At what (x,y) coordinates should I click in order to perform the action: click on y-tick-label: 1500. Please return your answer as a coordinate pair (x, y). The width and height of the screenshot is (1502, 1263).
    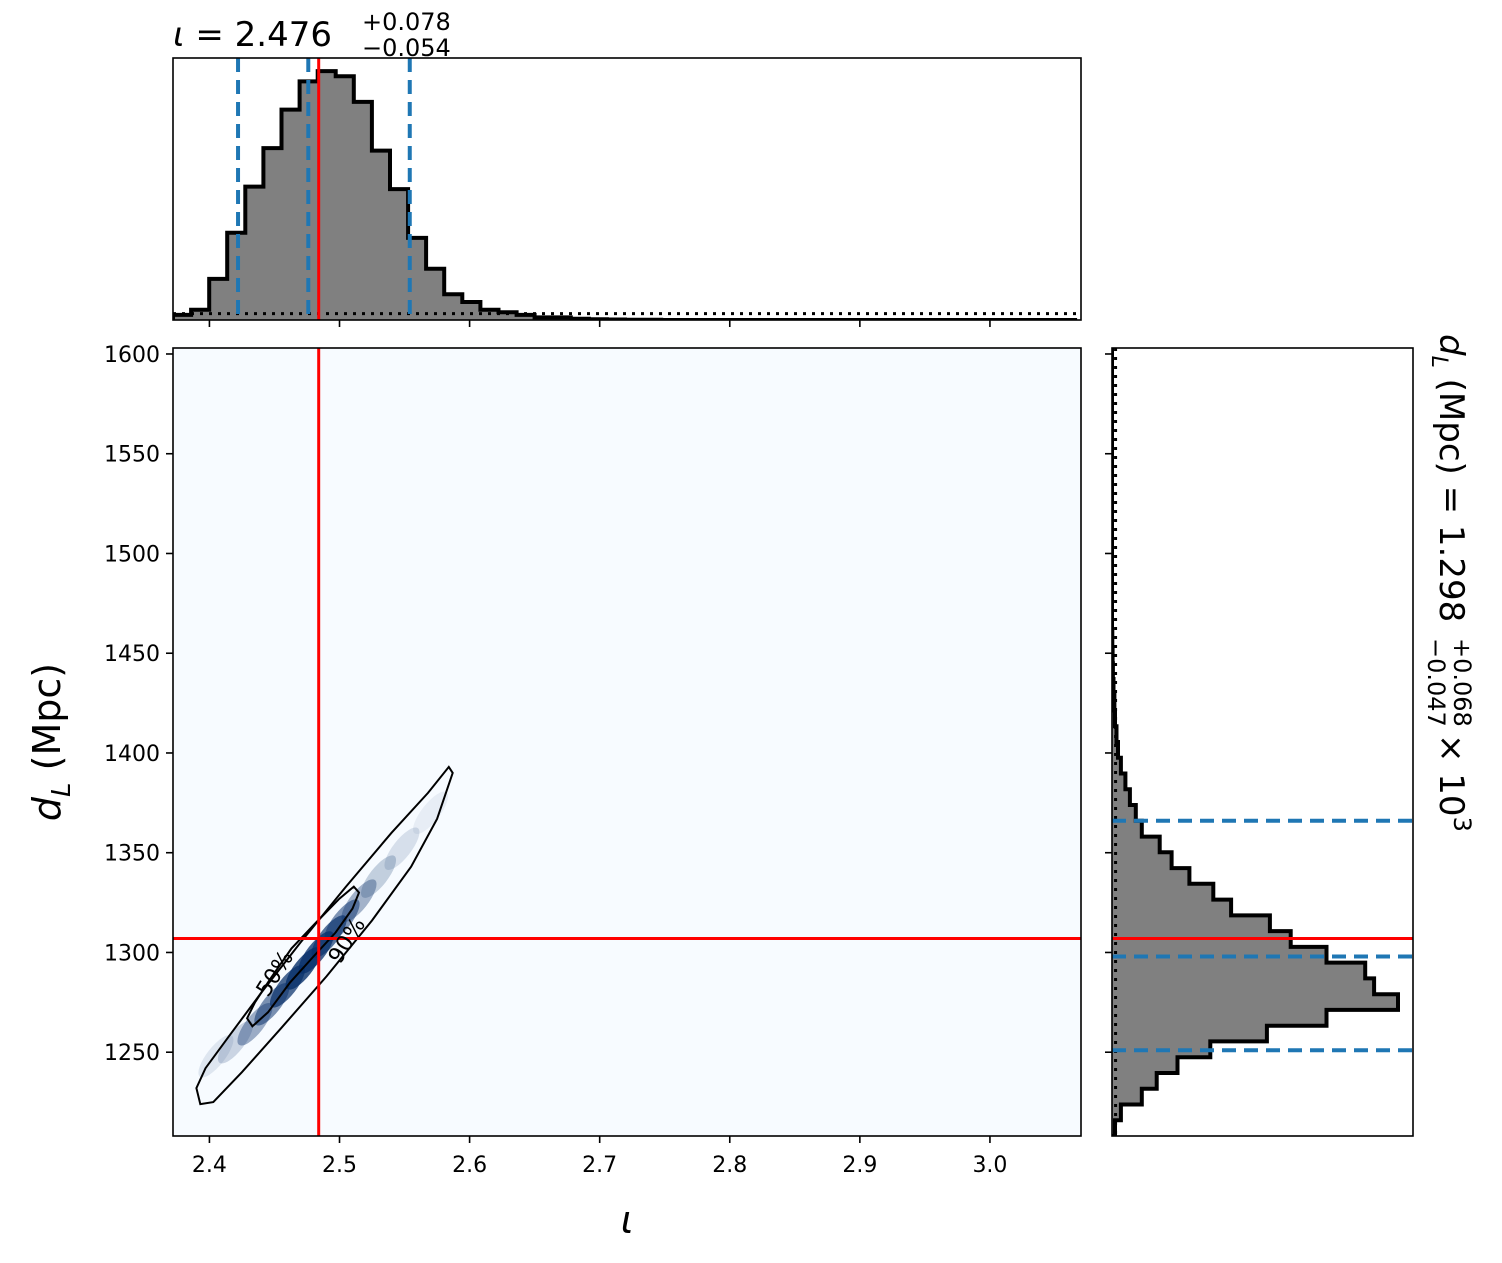
    Looking at the image, I should click on (132, 554).